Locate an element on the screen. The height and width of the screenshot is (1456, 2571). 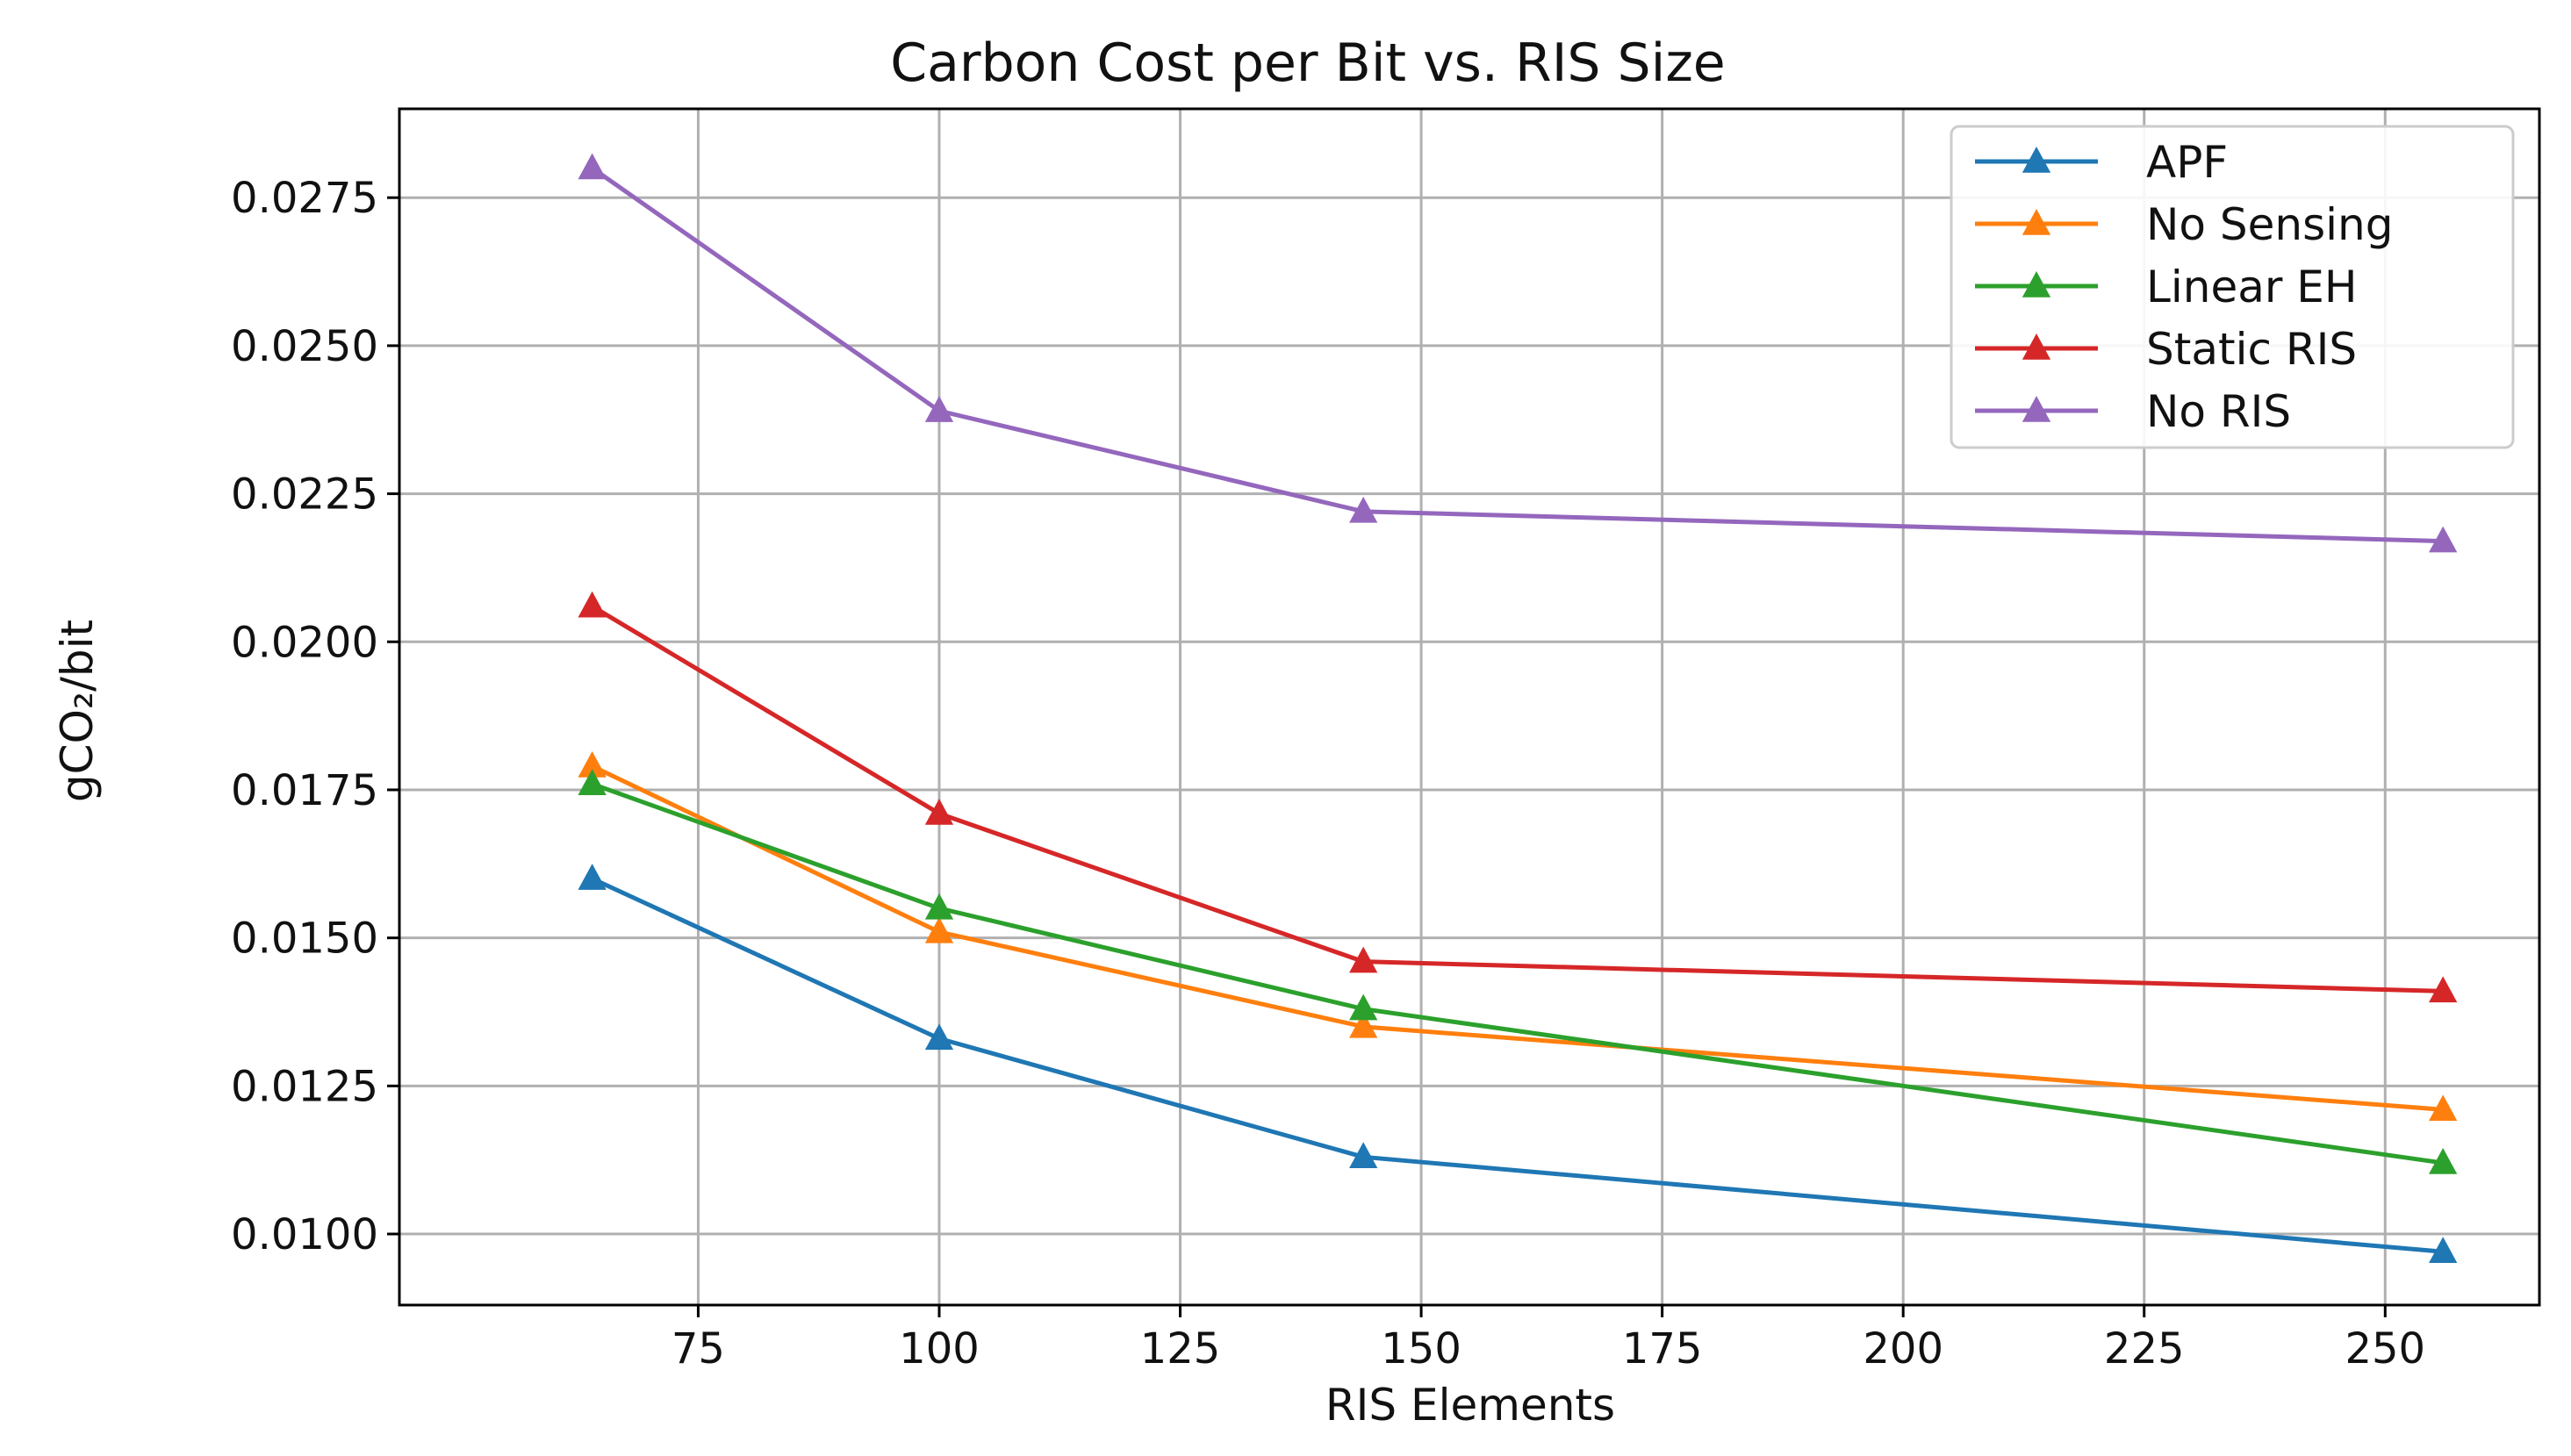
x-tick-label: 225 is located at coordinates (2144, 1349).